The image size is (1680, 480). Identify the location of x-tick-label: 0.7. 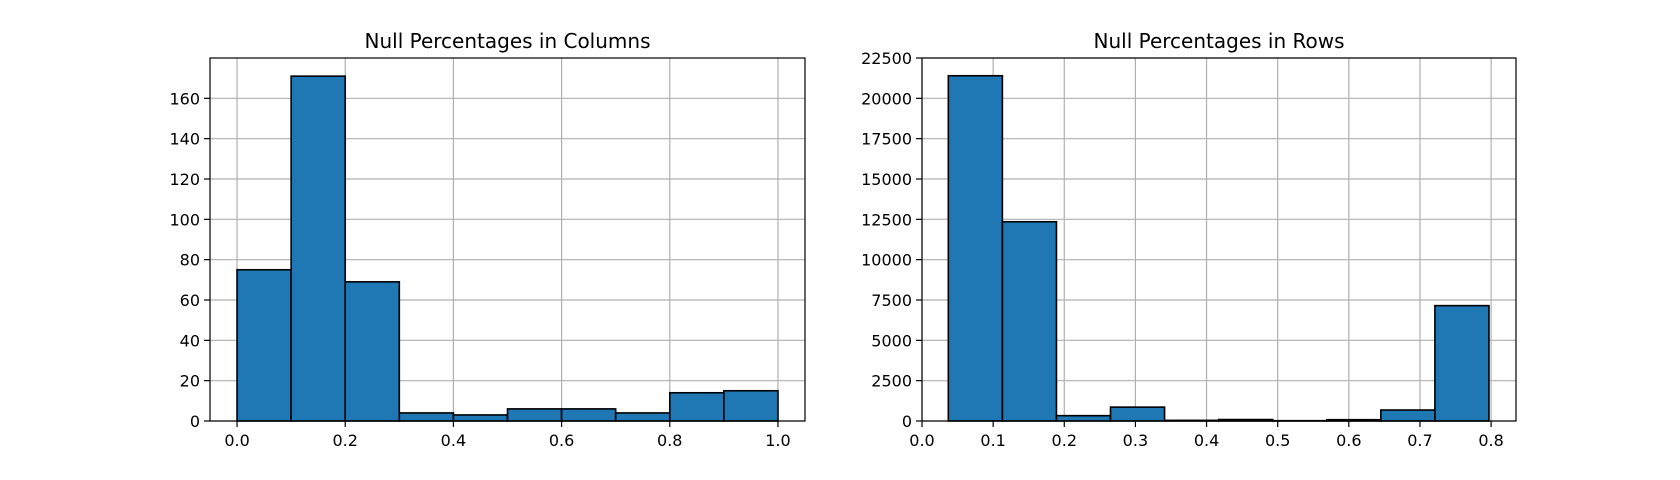
(1419, 440).